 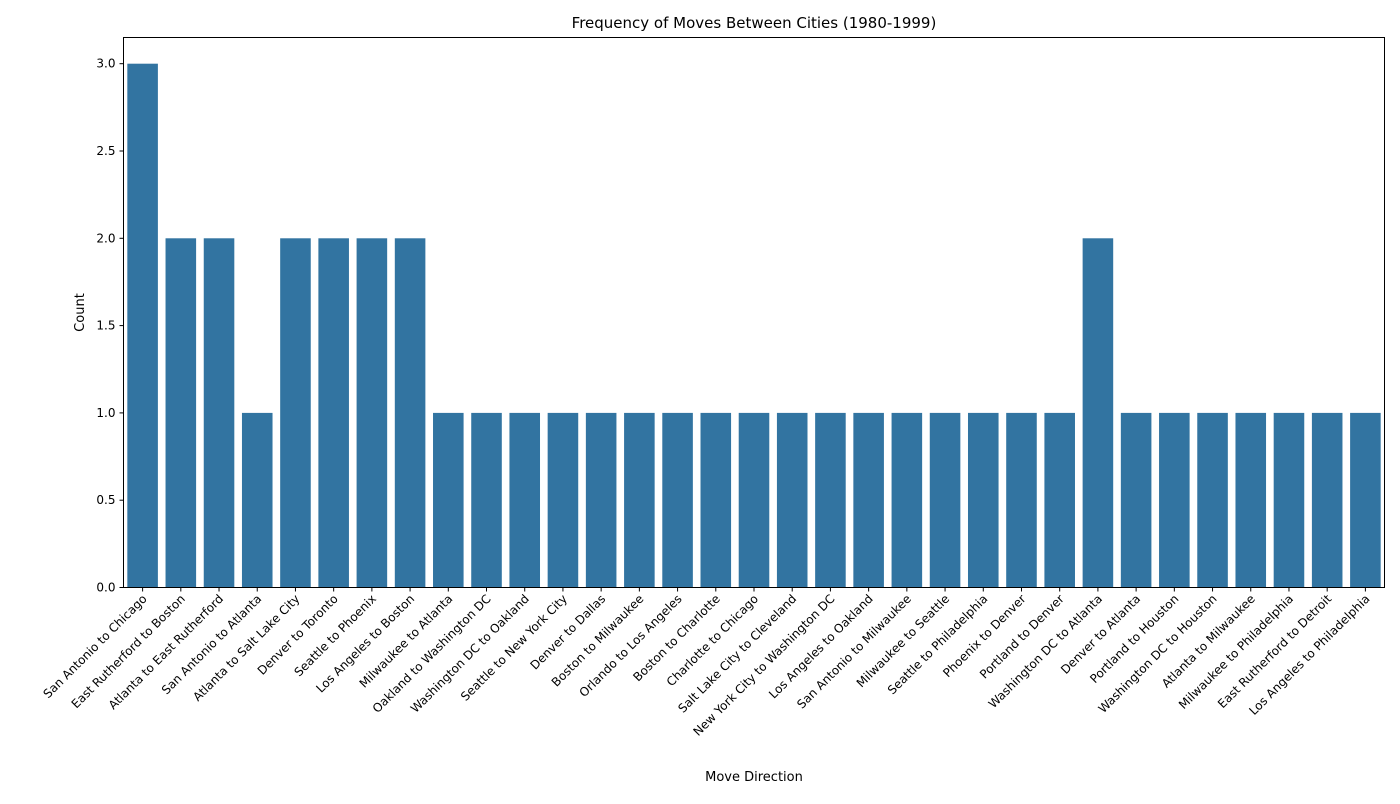 What do you see at coordinates (105, 500) in the screenshot?
I see `y-tick-label: 0.5` at bounding box center [105, 500].